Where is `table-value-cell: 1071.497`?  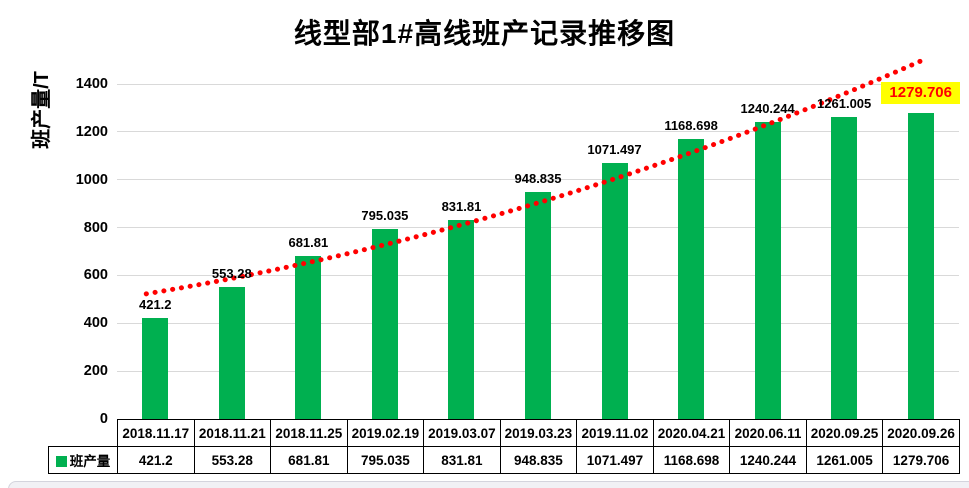 table-value-cell: 1071.497 is located at coordinates (615, 460).